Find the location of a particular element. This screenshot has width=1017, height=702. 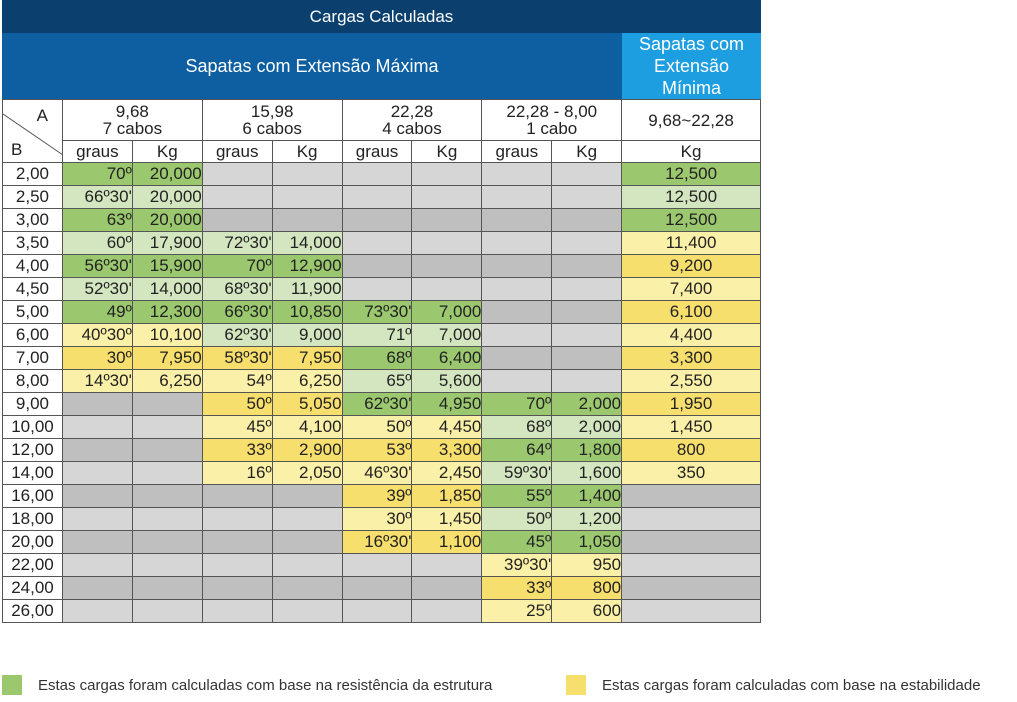

group-3-length: 22,28 is located at coordinates (412, 111).